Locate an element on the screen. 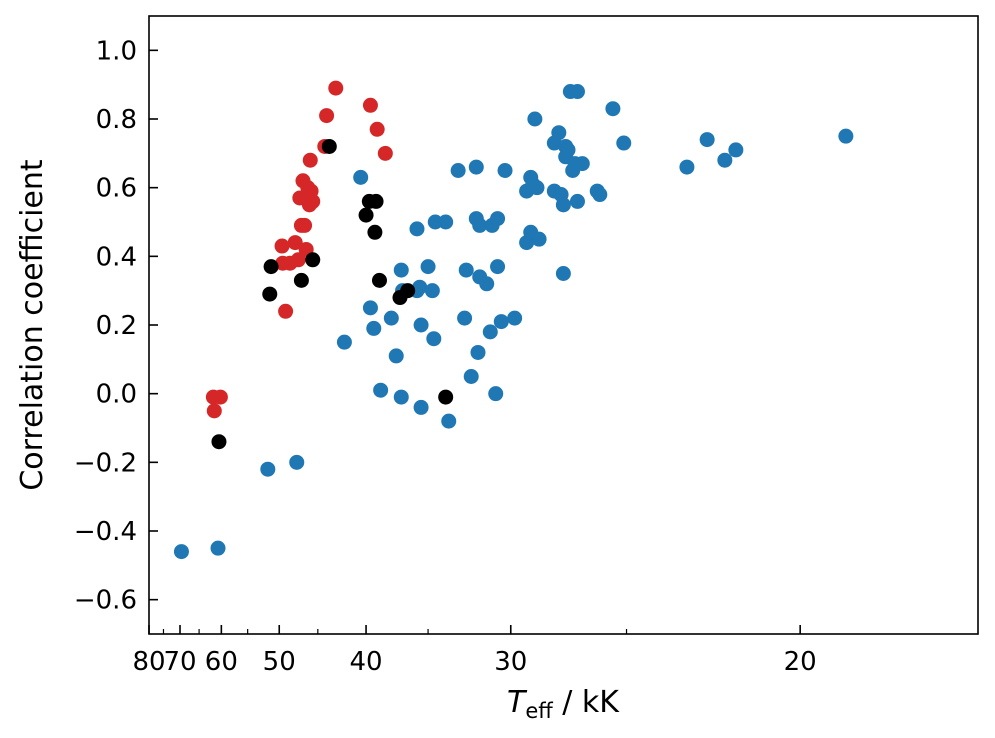 The height and width of the screenshot is (738, 995). x-axis-label-symbol: T is located at coordinates (517, 702).